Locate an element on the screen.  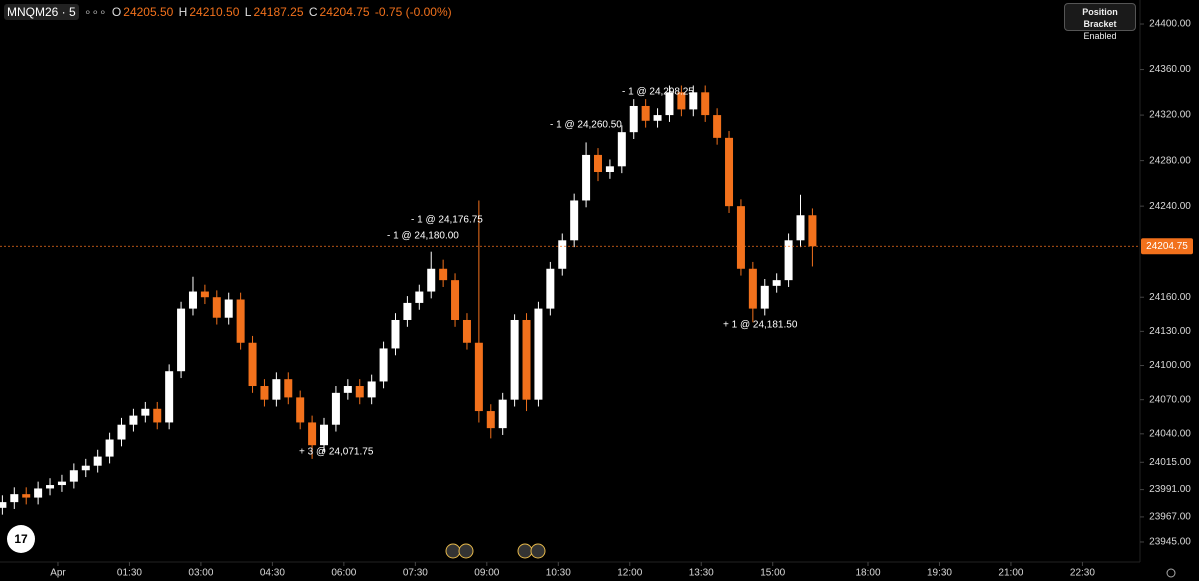
open-value: 24205.50 is located at coordinates (148, 12).